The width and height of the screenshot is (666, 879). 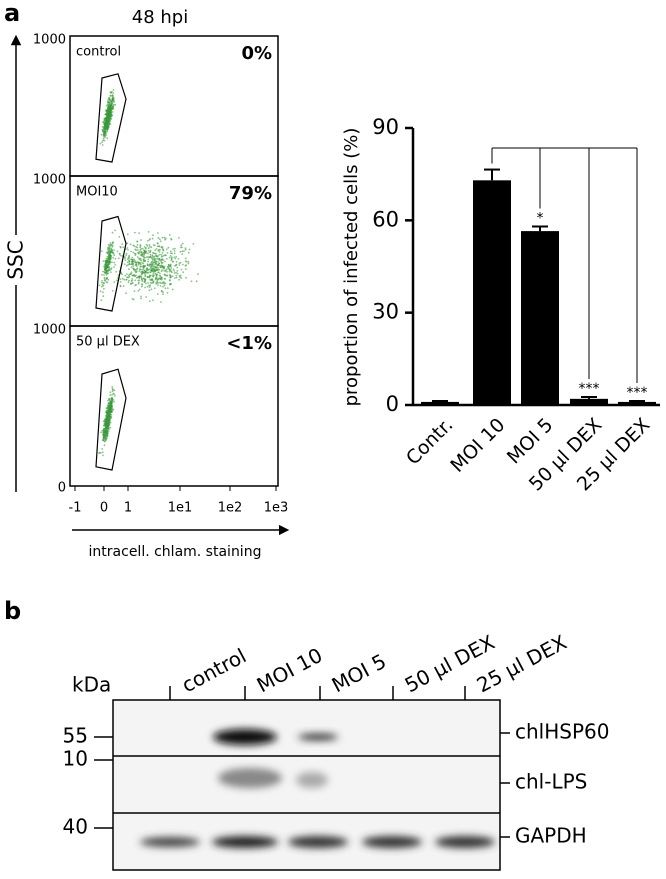 I want to click on bar, so click(x=637, y=403).